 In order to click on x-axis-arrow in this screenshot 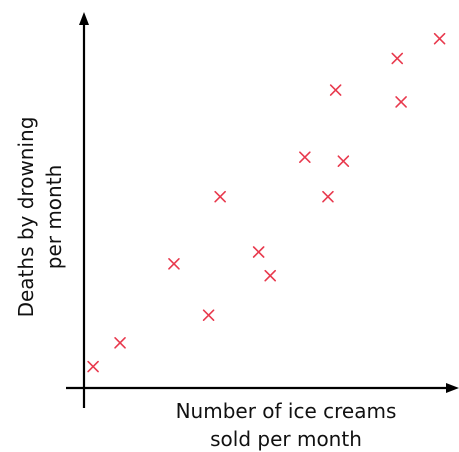, I will do `click(452, 388)`.